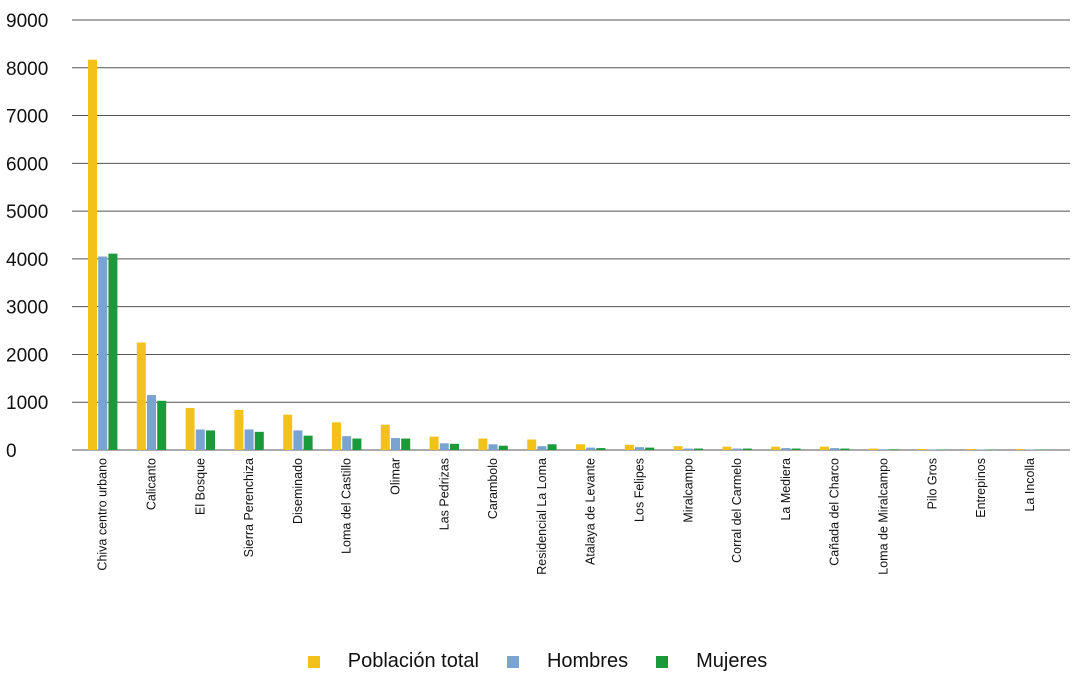  What do you see at coordinates (27, 212) in the screenshot?
I see `y-tick-label: 5000` at bounding box center [27, 212].